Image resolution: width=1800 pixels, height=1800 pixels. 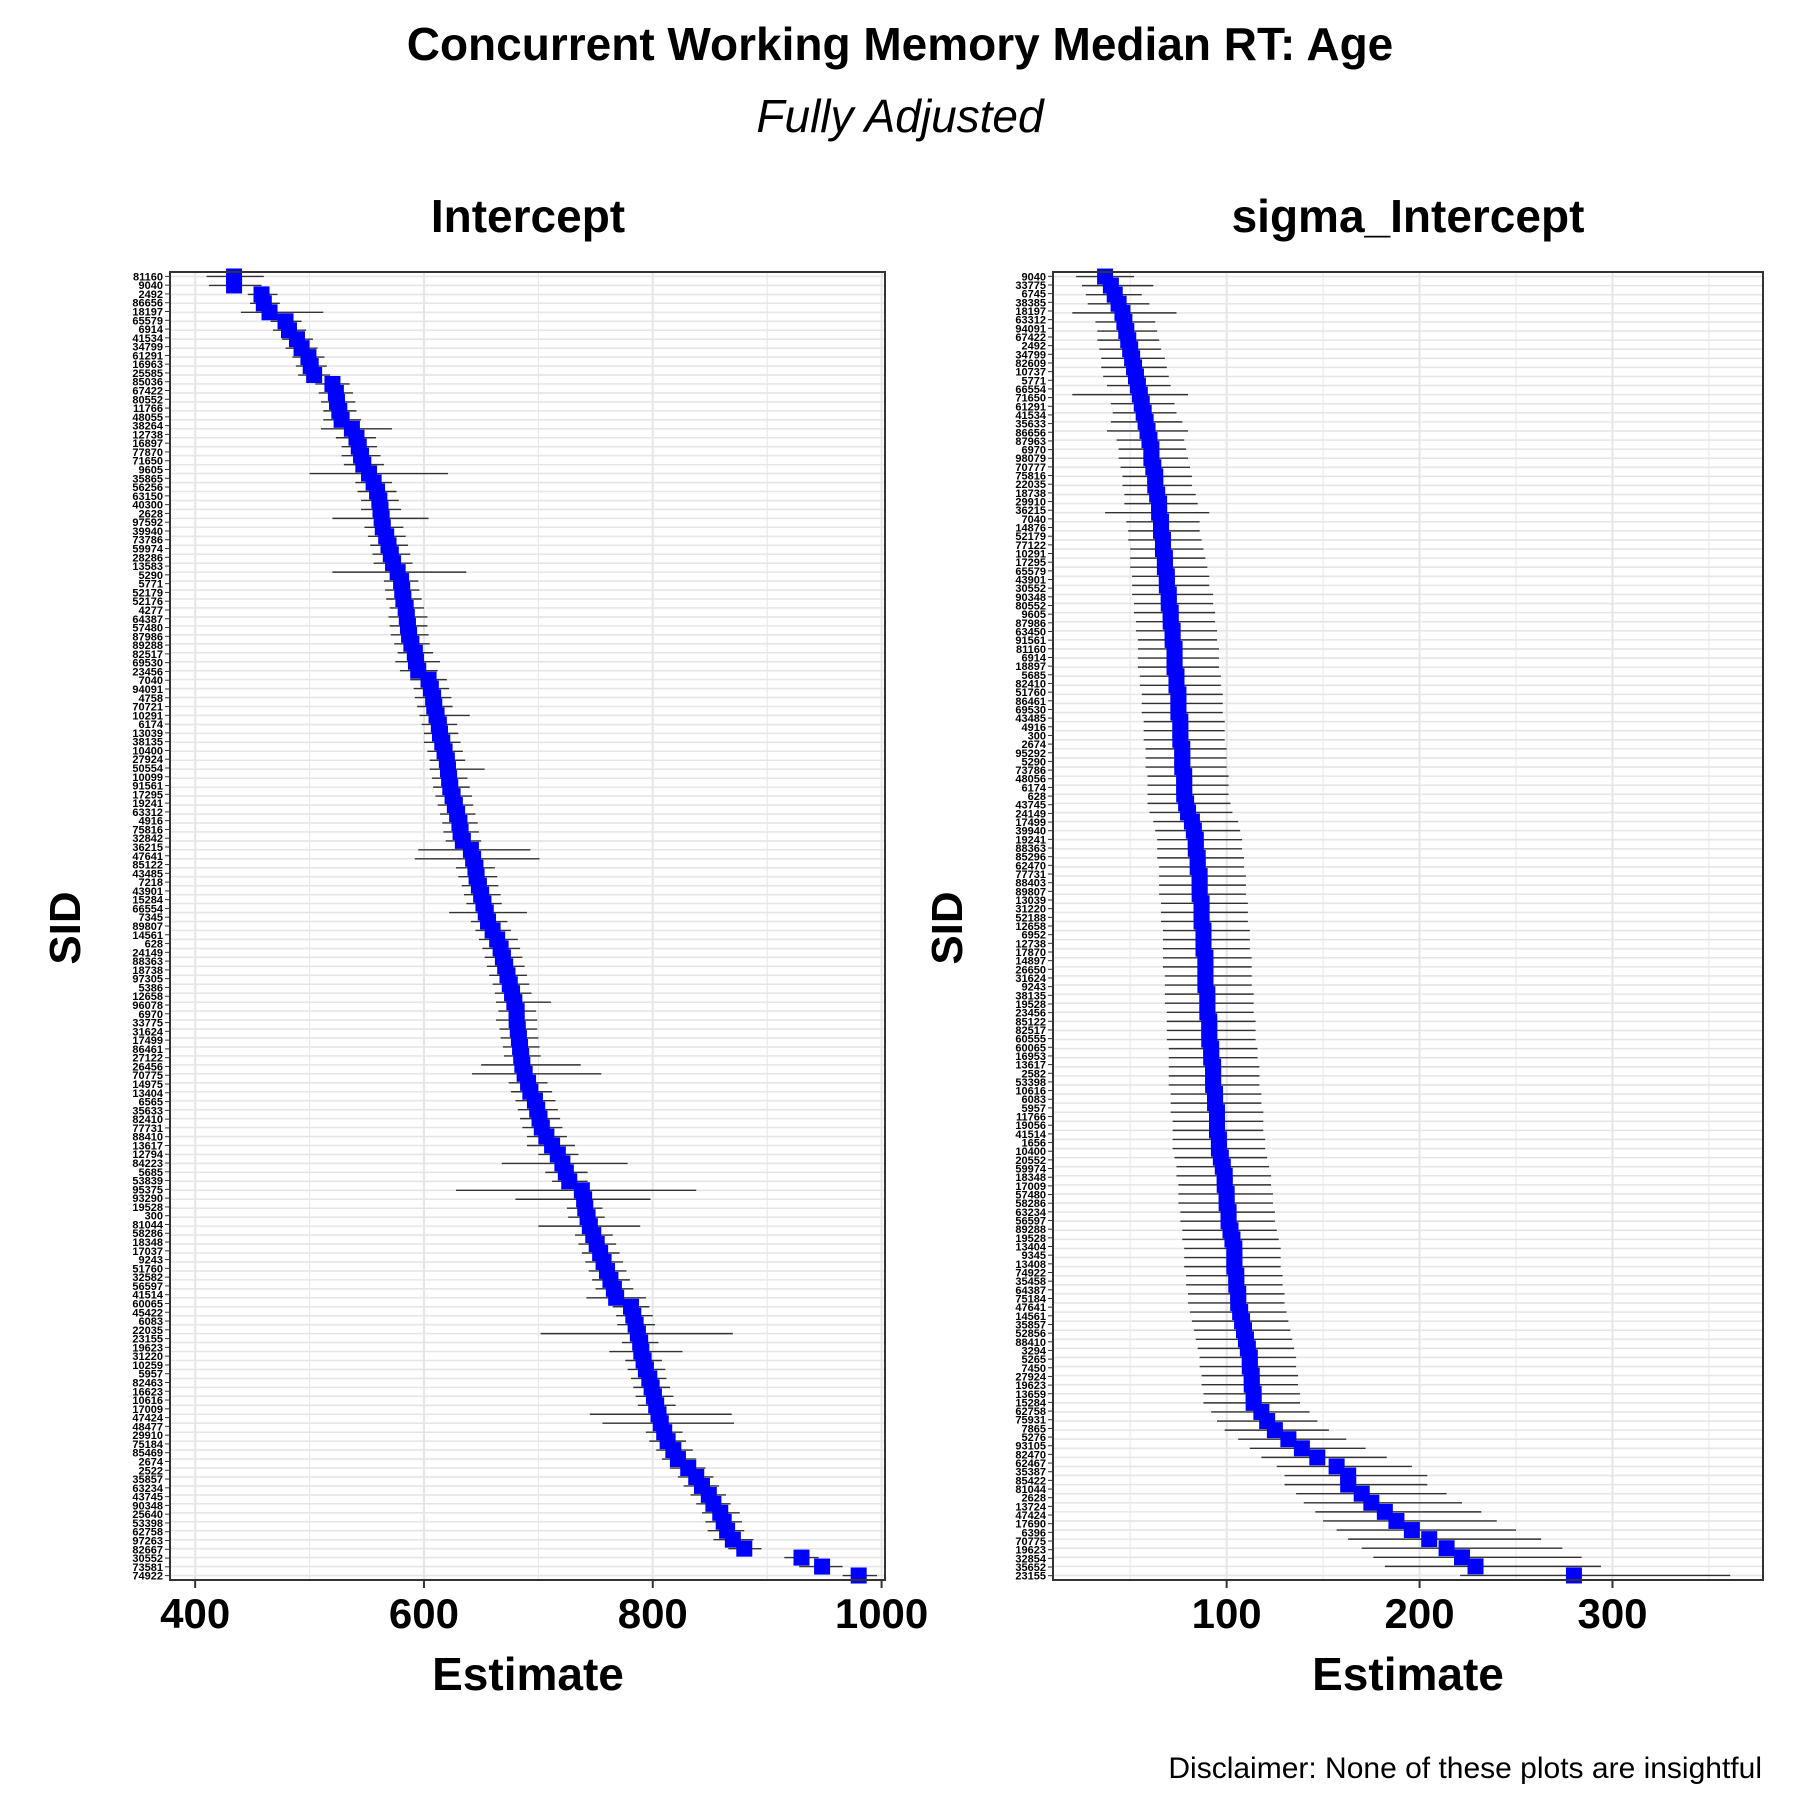 I want to click on y-tick-label: 52179, so click(x=1030, y=537).